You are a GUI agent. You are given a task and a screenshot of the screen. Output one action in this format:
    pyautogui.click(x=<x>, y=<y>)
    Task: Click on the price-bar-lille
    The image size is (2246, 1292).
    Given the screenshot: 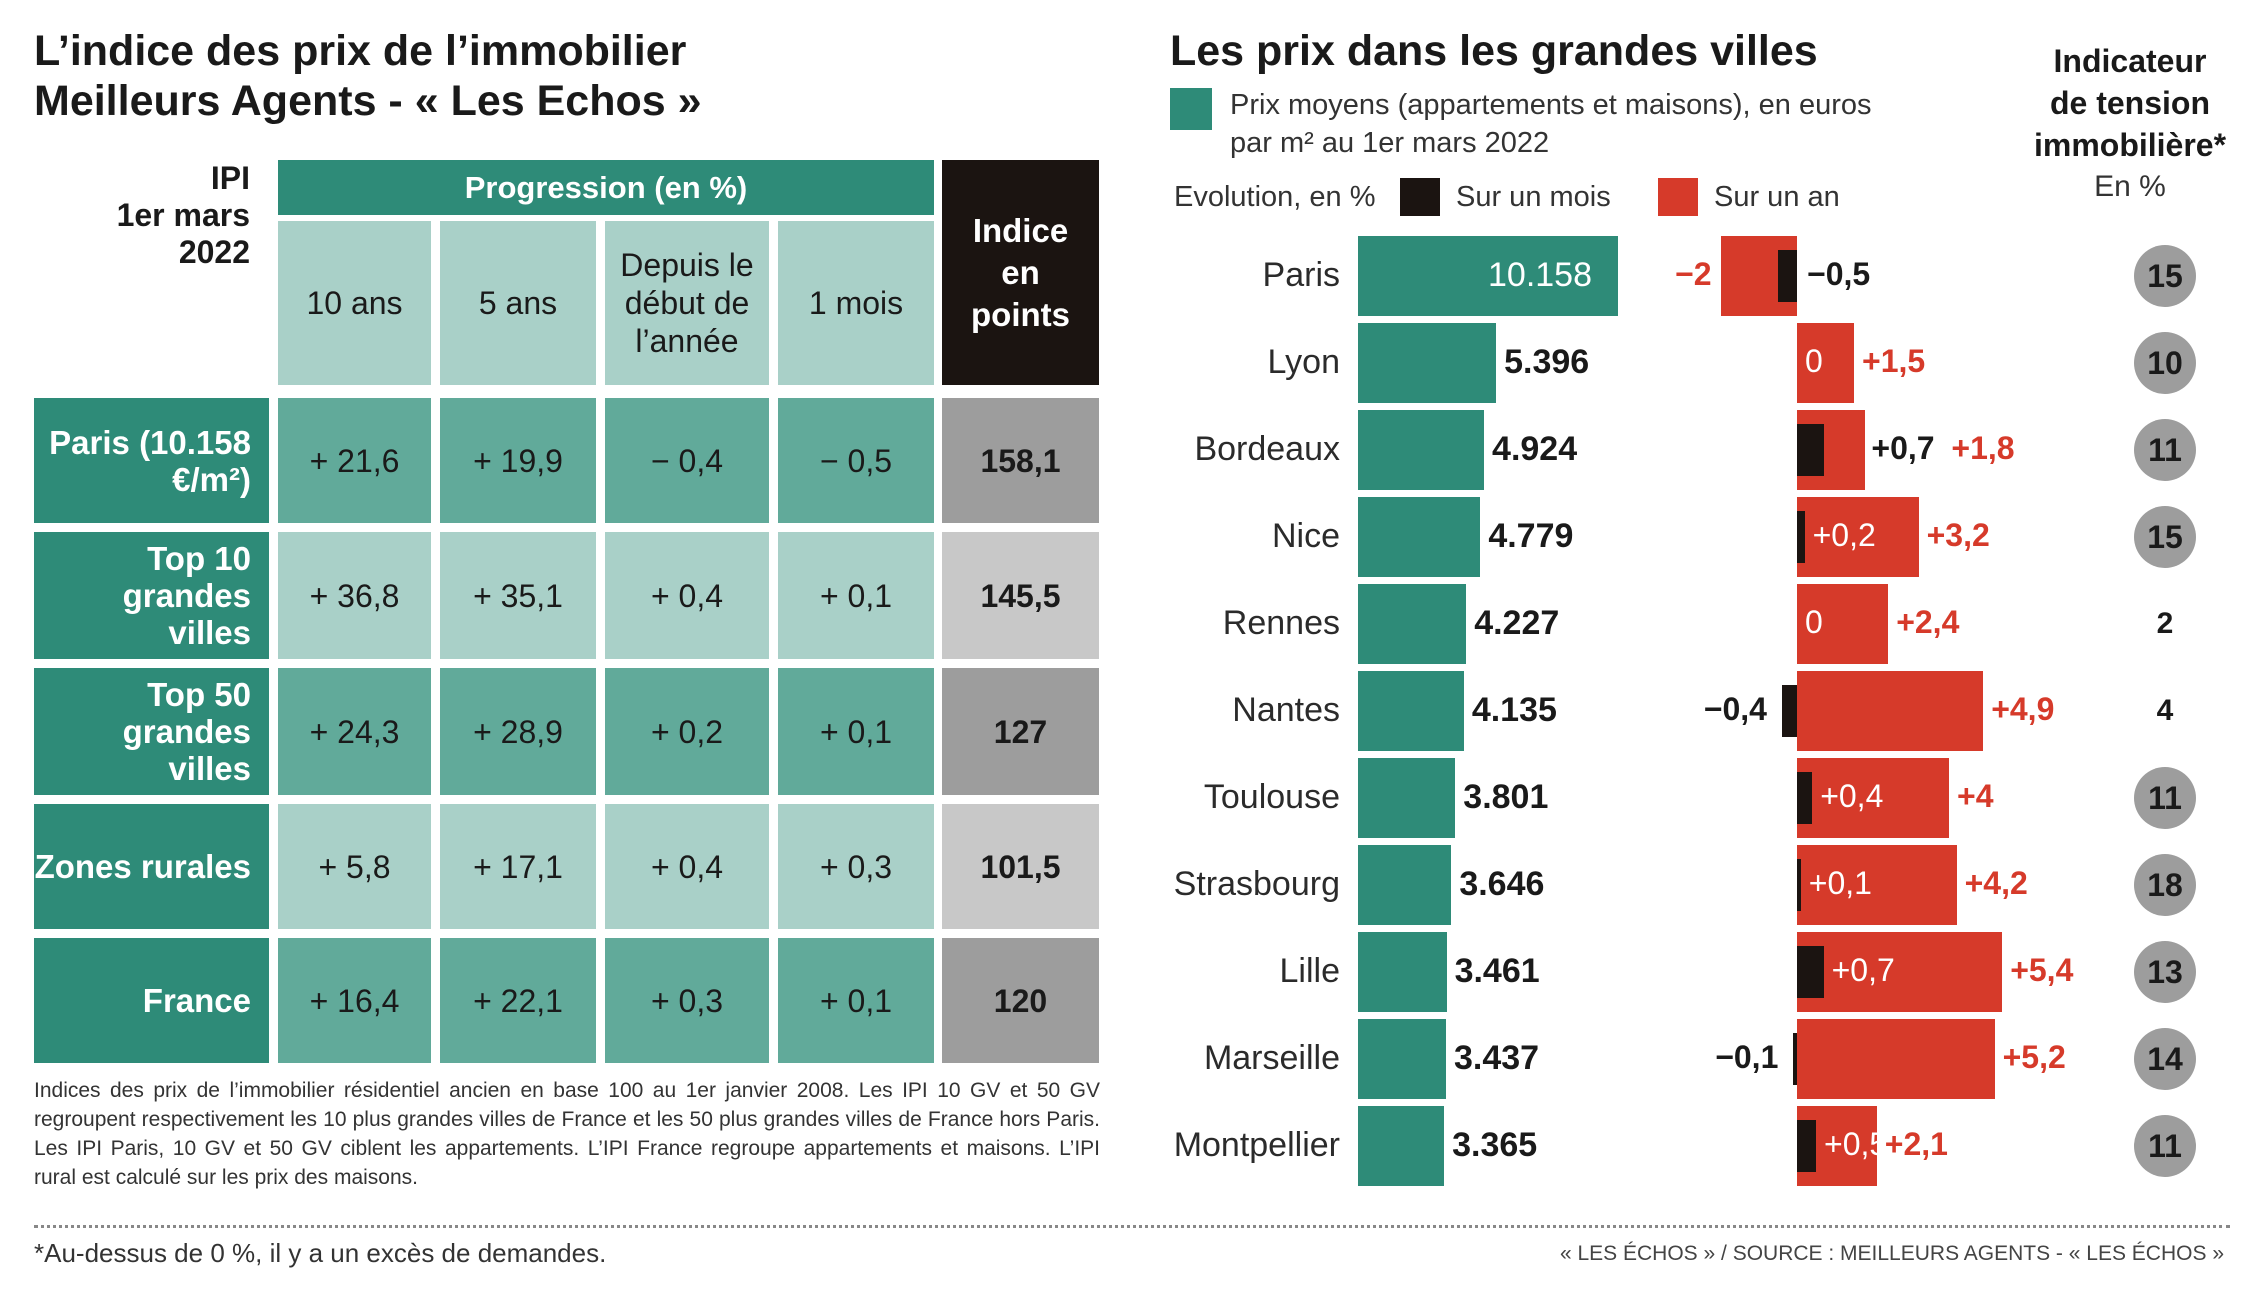 What is the action you would take?
    pyautogui.click(x=1402, y=972)
    